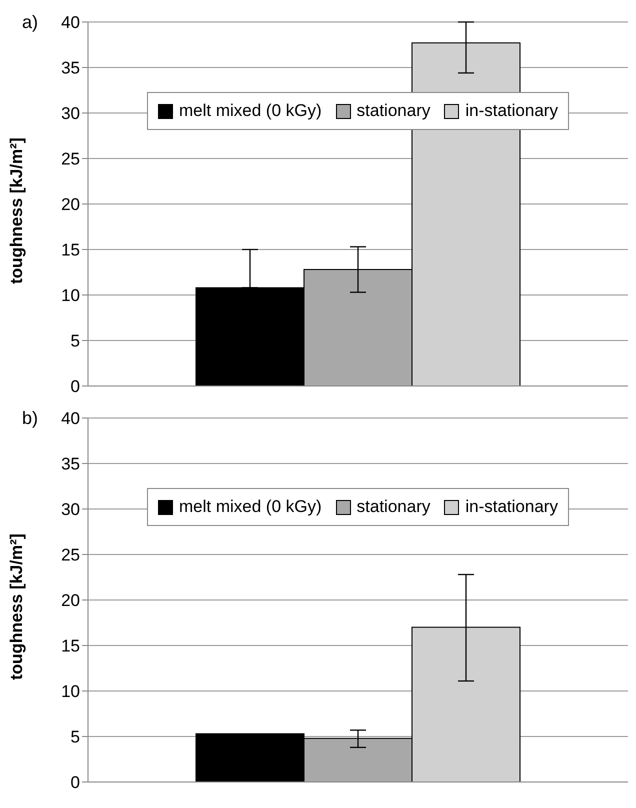  What do you see at coordinates (30, 418) in the screenshot?
I see `chart-title: b)` at bounding box center [30, 418].